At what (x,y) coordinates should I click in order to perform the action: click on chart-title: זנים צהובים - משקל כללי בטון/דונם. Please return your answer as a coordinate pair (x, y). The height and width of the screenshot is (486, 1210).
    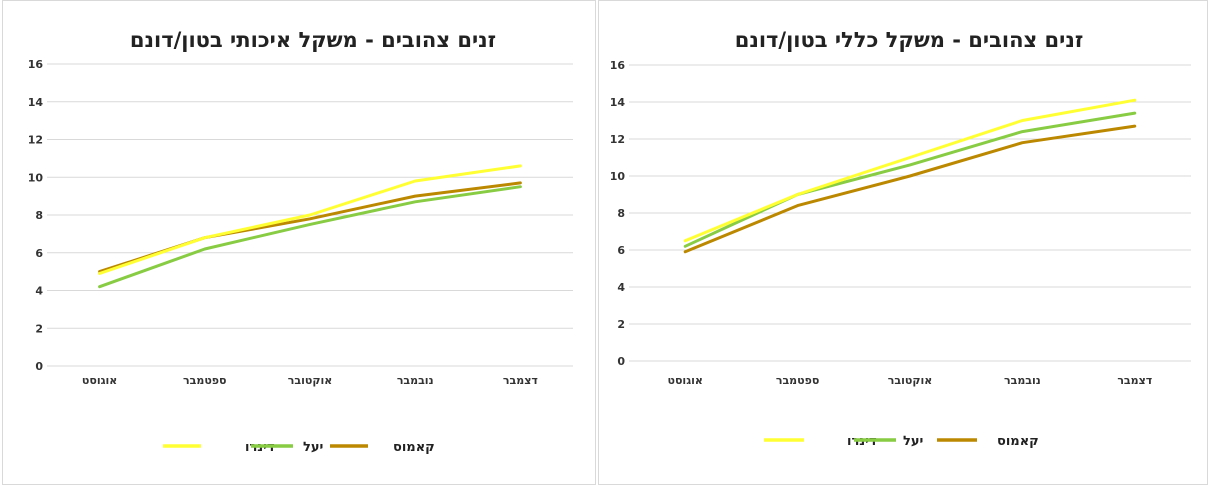
    Looking at the image, I should click on (909, 40).